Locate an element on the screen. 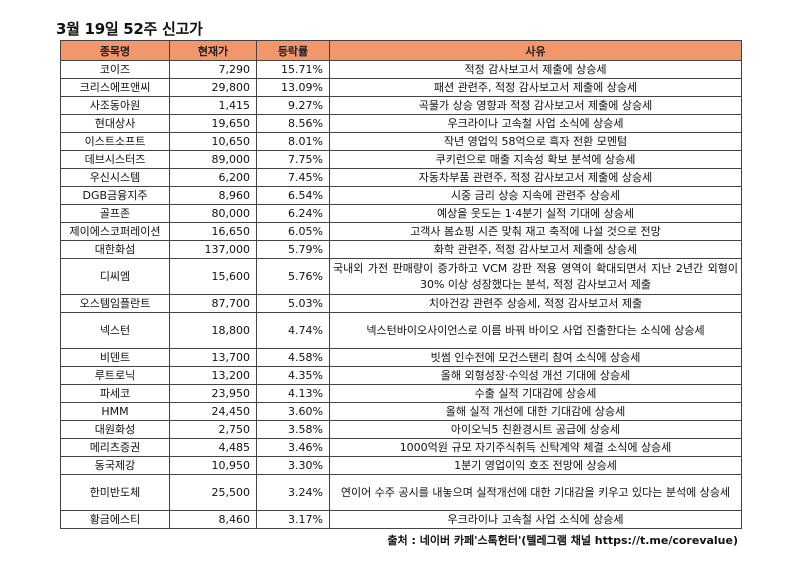 Image resolution: width=800 pixels, height=568 pixels. stock-name: 루트로닉 is located at coordinates (115, 375).